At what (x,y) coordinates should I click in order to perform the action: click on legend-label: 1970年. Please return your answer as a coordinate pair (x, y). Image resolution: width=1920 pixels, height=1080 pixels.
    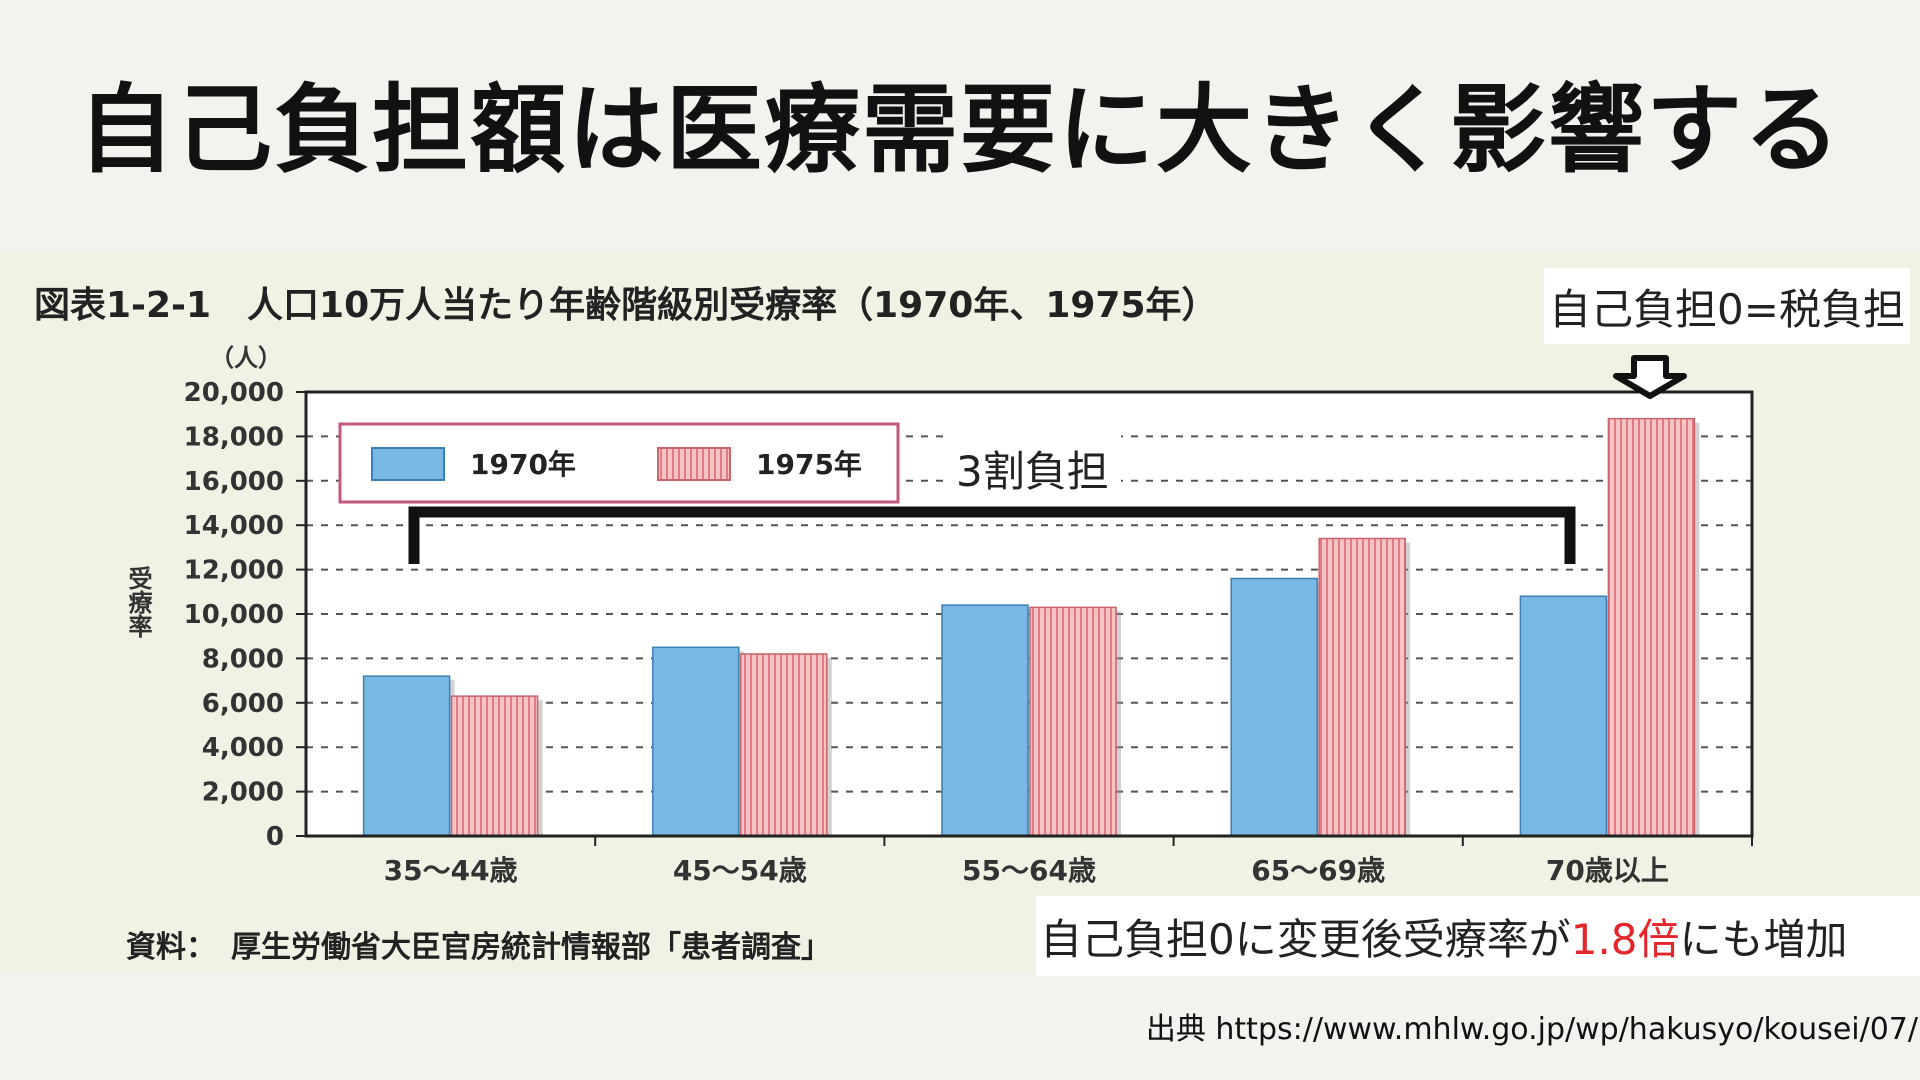
    Looking at the image, I should click on (523, 464).